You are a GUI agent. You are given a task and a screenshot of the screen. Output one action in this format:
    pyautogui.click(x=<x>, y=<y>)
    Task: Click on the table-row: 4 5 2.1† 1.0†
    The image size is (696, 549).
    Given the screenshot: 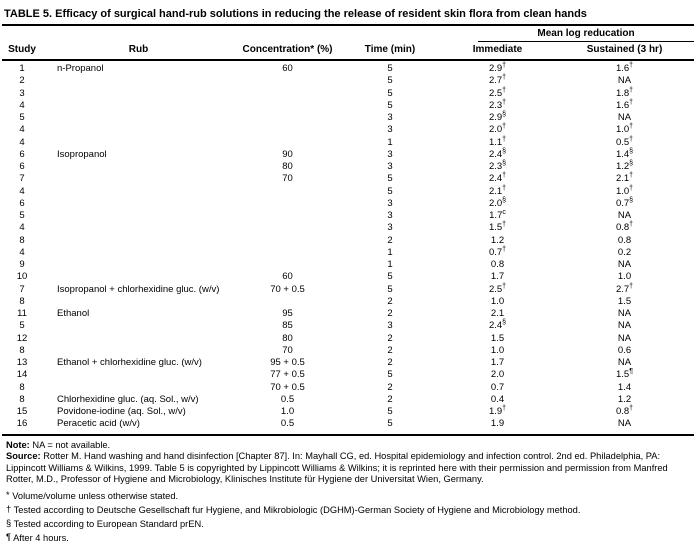 What is the action you would take?
    pyautogui.click(x=348, y=191)
    